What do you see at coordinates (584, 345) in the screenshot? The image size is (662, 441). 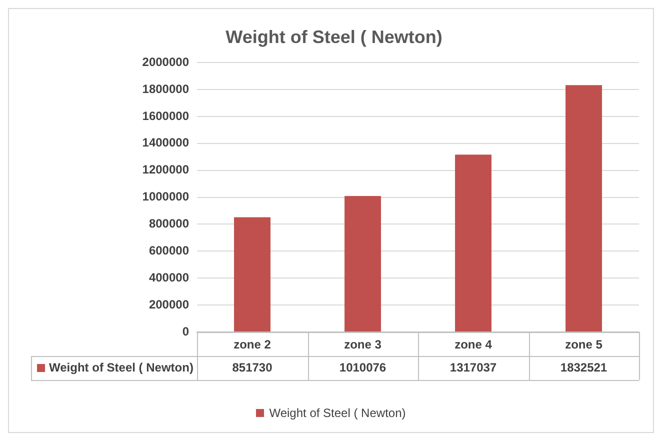 I see `x-tick-label: zone 5` at bounding box center [584, 345].